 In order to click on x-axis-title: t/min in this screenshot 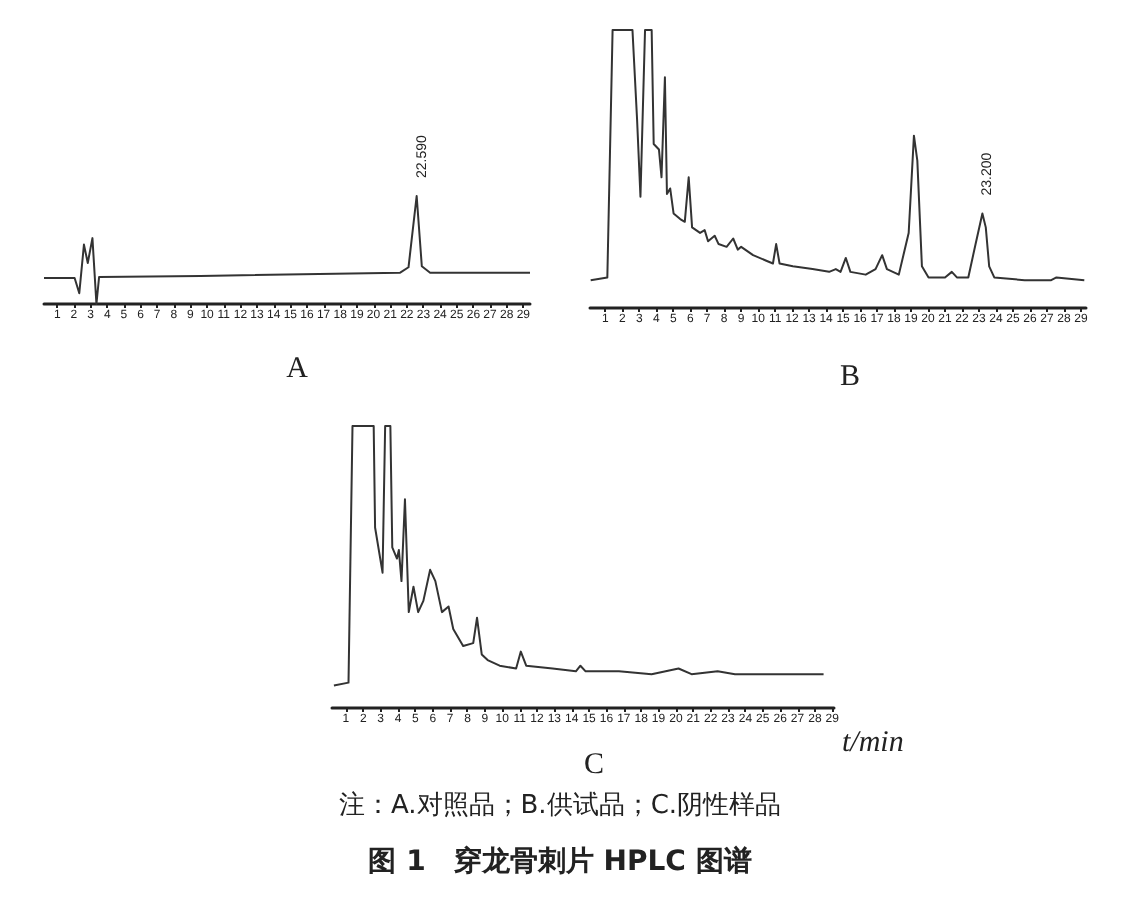, I will do `click(873, 743)`.